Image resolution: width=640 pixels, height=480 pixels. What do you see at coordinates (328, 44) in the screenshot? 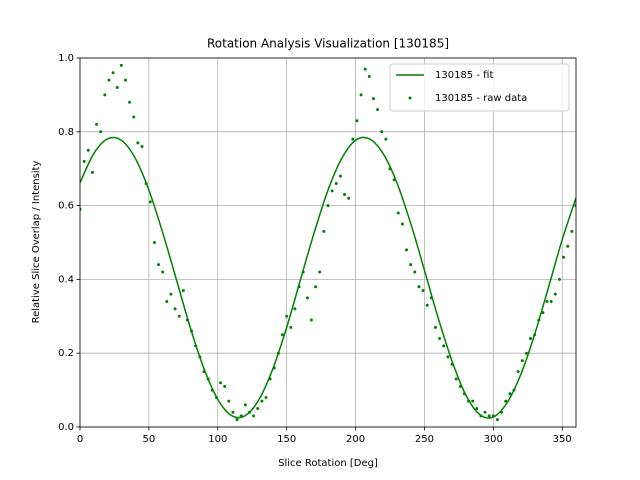
I see `chart-title: Rotation Analysis Visualization [130185]` at bounding box center [328, 44].